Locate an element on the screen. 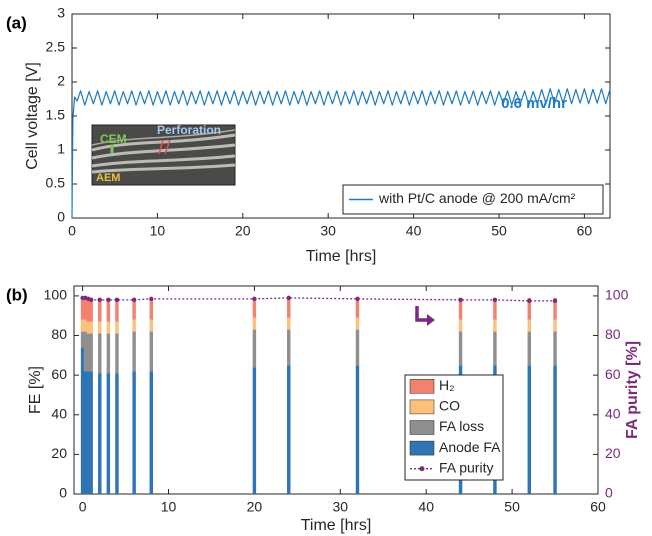 The height and width of the screenshot is (536, 652). inset-photo: CEM Perforation AEM is located at coordinates (163, 154).